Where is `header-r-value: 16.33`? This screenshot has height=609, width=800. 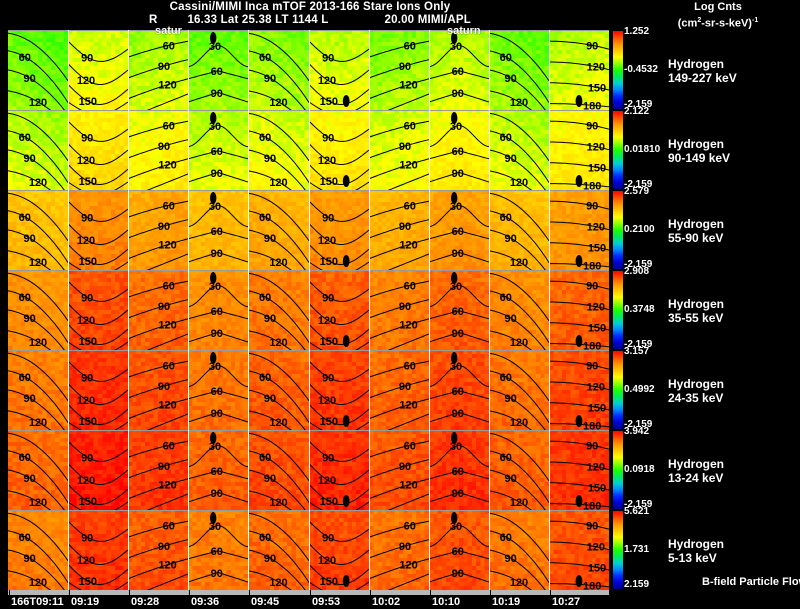 header-r-value: 16.33 is located at coordinates (202, 20).